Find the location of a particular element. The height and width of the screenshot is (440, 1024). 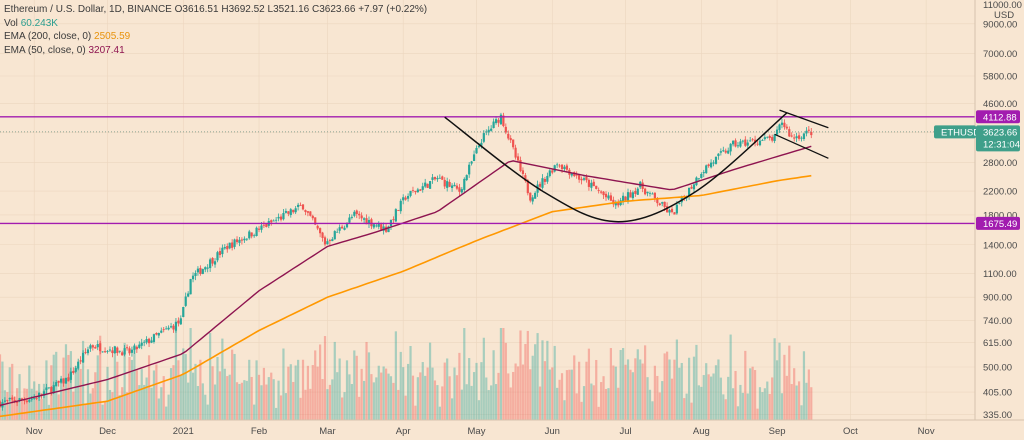

time-tick-label: Aug is located at coordinates (701, 431).